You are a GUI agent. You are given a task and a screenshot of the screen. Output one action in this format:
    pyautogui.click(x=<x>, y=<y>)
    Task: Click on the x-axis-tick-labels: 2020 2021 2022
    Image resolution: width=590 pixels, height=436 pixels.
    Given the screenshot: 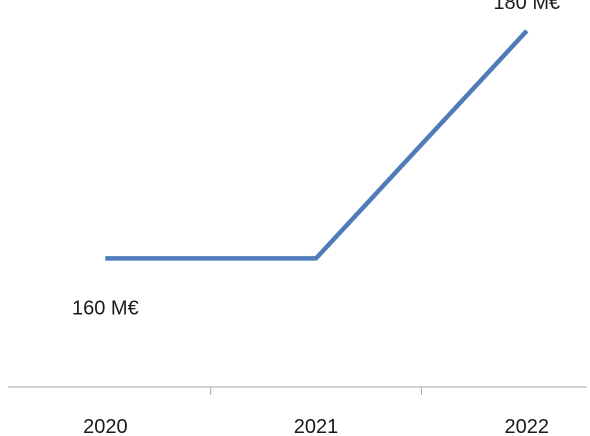 What is the action you would take?
    pyautogui.click(x=316, y=426)
    